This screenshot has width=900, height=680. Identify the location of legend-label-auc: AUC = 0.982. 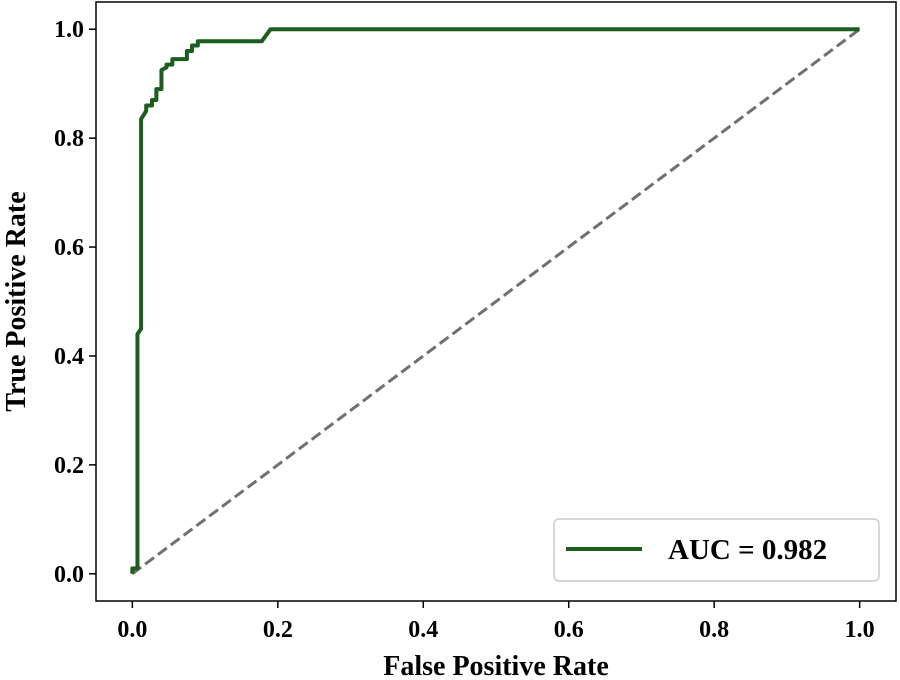
(747, 550).